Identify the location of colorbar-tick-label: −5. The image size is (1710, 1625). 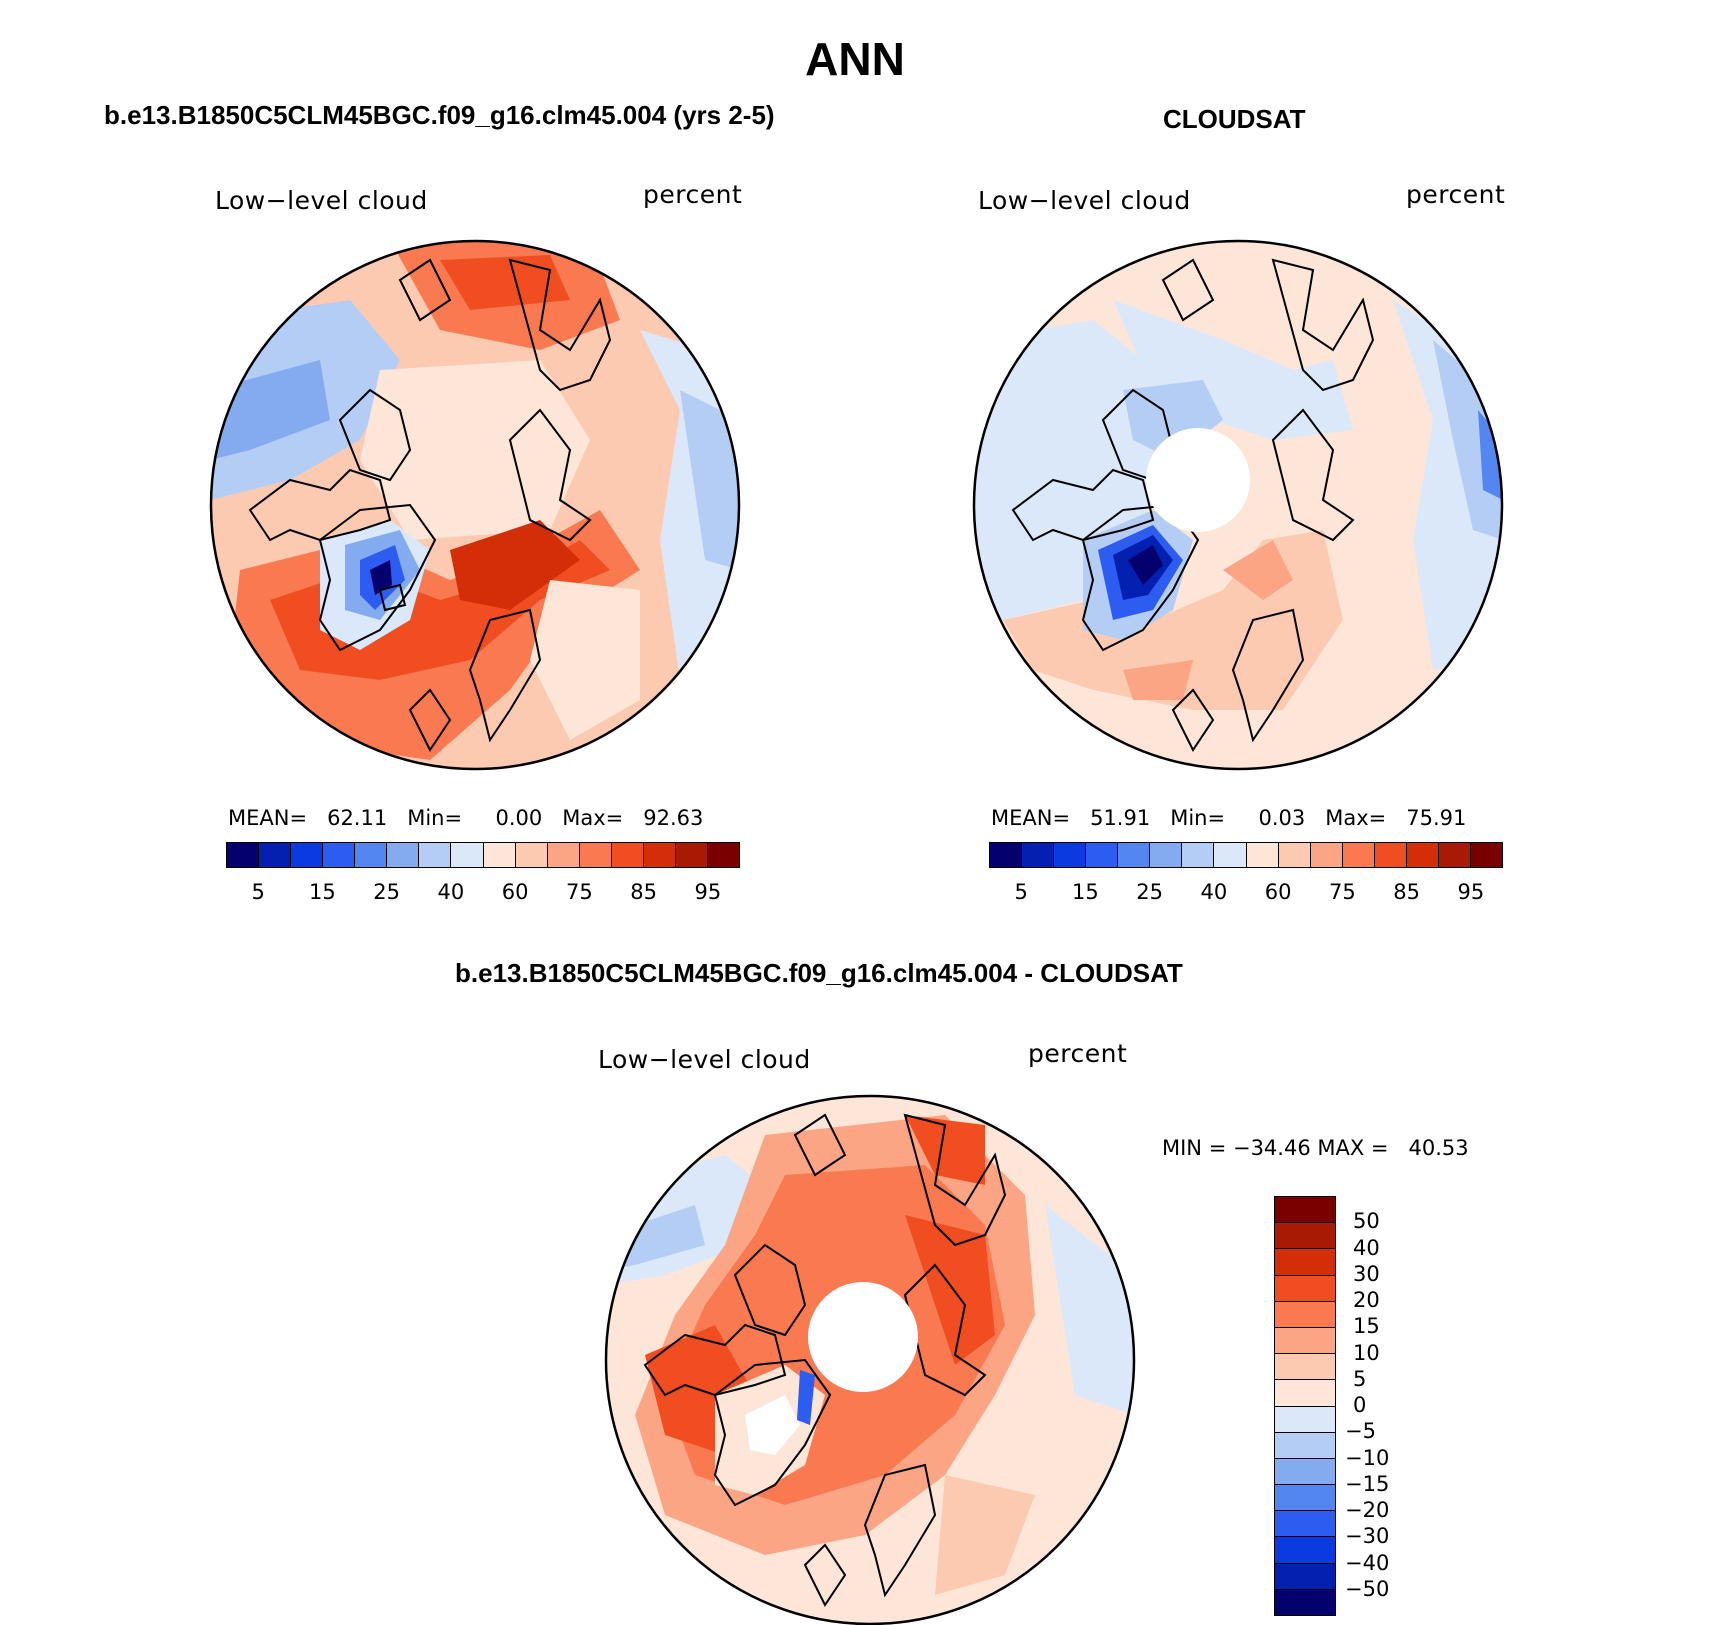
(1360, 1431).